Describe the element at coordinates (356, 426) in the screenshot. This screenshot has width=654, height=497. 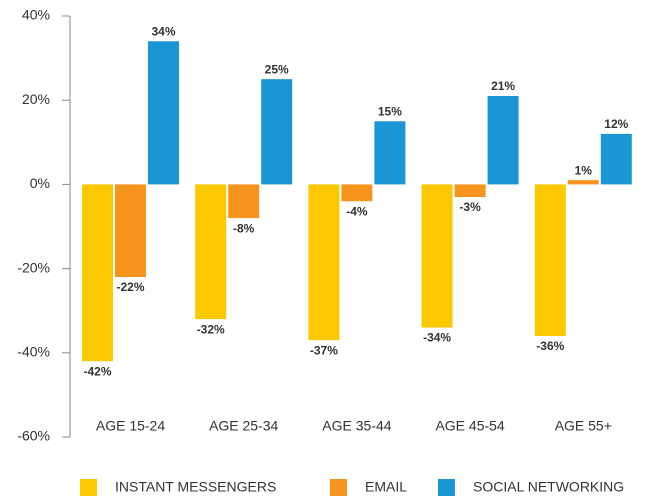
I see `x-tick-label: AGE 35-44` at that location.